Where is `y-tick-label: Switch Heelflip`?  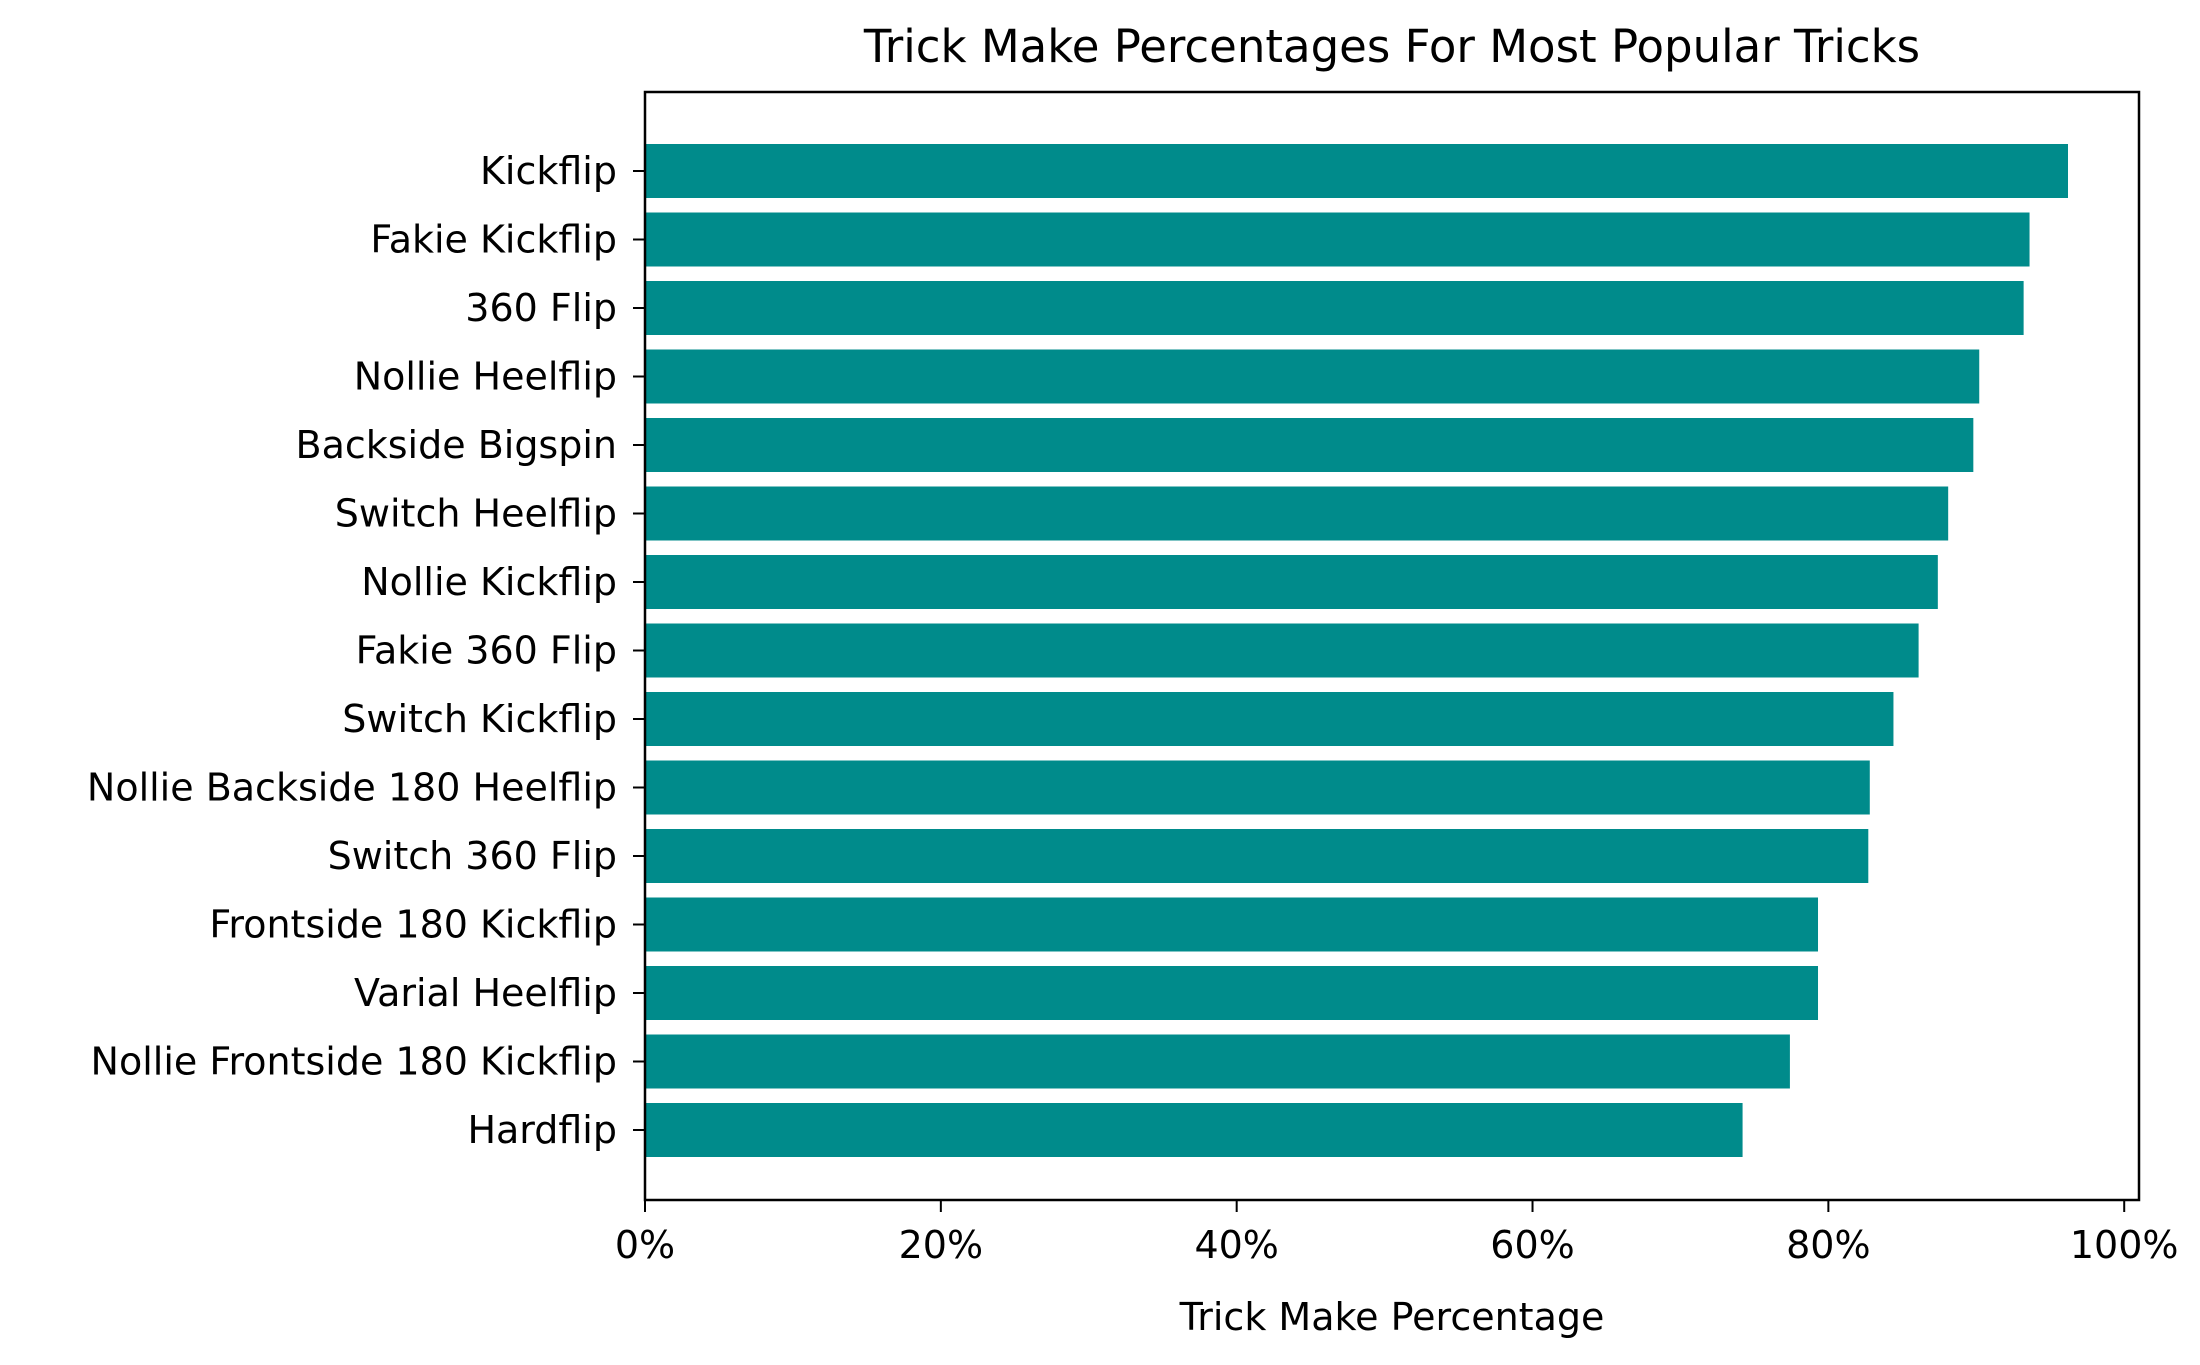 y-tick-label: Switch Heelflip is located at coordinates (476, 514).